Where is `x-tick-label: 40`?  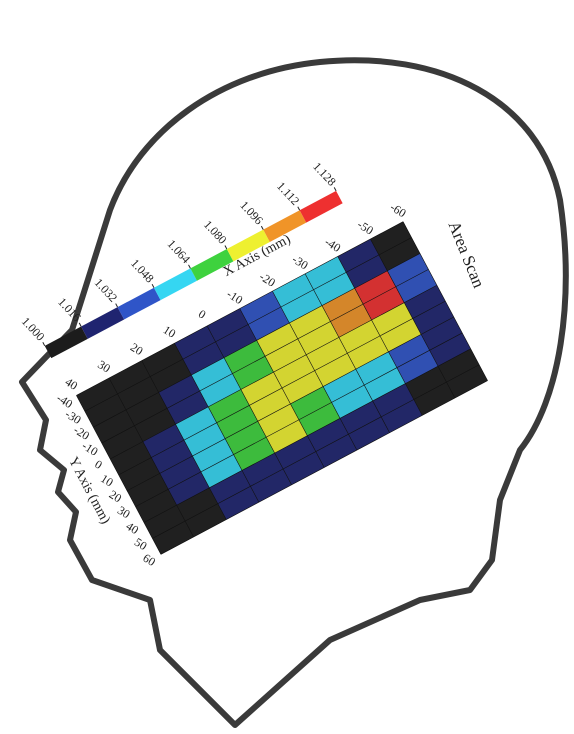
x-tick-label: 40 is located at coordinates (72, 384).